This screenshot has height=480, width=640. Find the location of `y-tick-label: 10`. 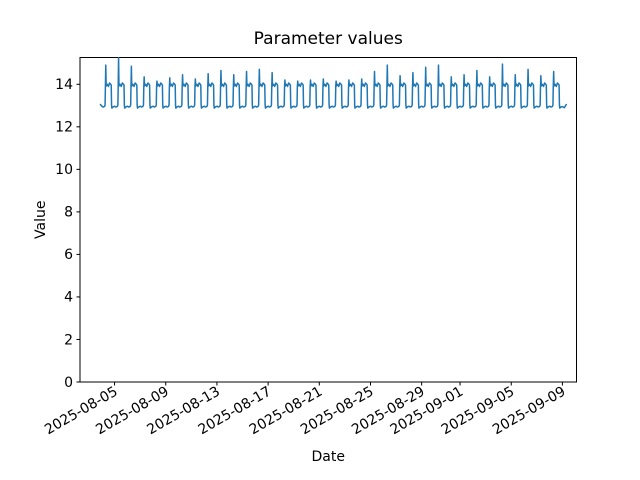

y-tick-label: 10 is located at coordinates (64, 170).